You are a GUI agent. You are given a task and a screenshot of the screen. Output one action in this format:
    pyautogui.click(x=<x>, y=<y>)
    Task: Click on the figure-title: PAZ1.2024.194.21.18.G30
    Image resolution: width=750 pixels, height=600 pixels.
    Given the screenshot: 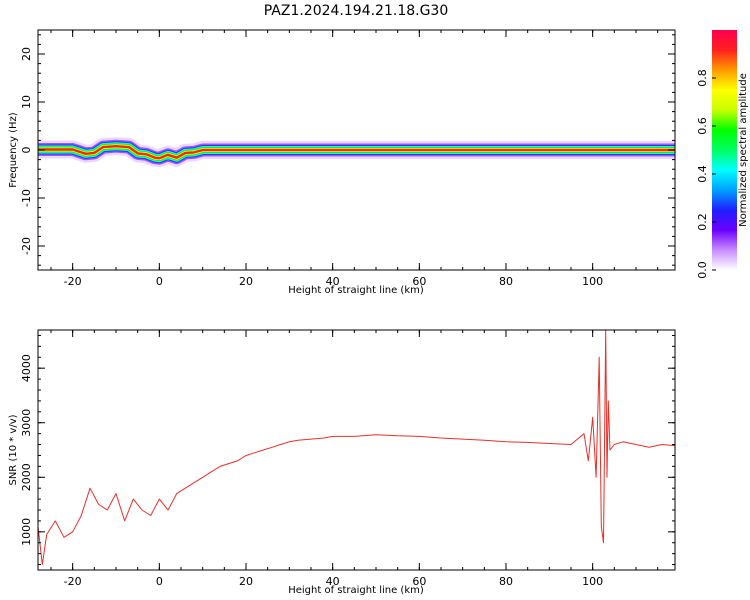 What is the action you would take?
    pyautogui.click(x=356, y=11)
    